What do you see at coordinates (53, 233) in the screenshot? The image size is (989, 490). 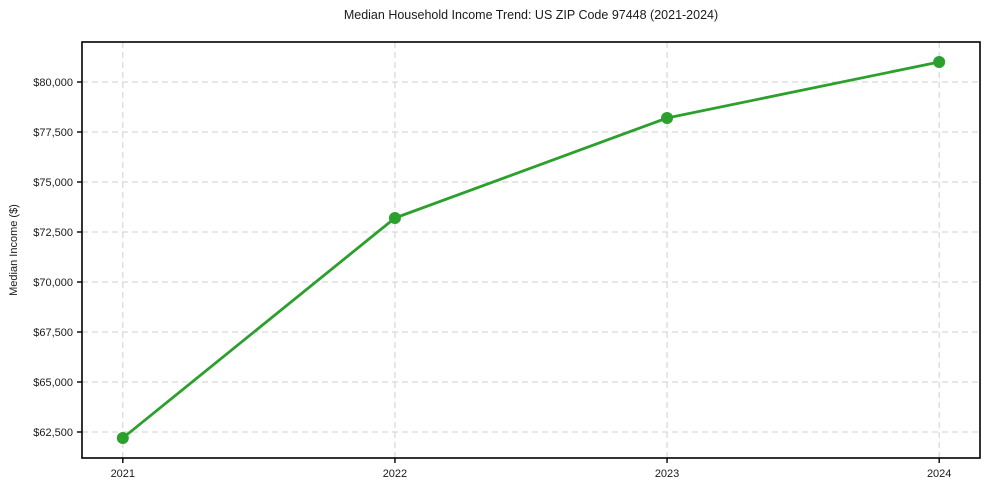 I see `y-tick-label: $72,500` at bounding box center [53, 233].